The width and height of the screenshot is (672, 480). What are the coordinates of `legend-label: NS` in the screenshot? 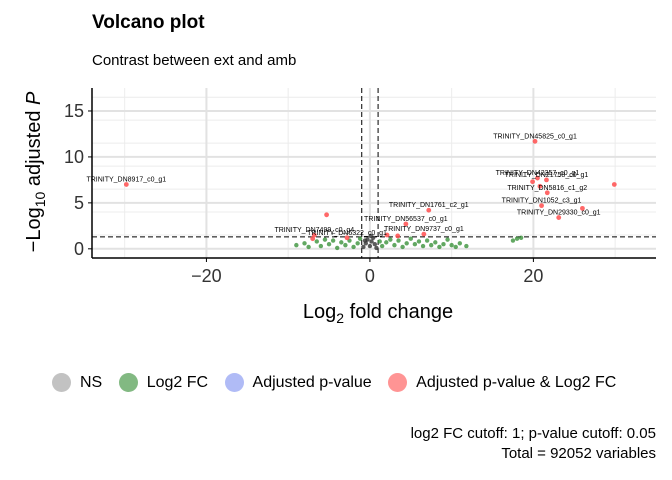 It's located at (91, 382).